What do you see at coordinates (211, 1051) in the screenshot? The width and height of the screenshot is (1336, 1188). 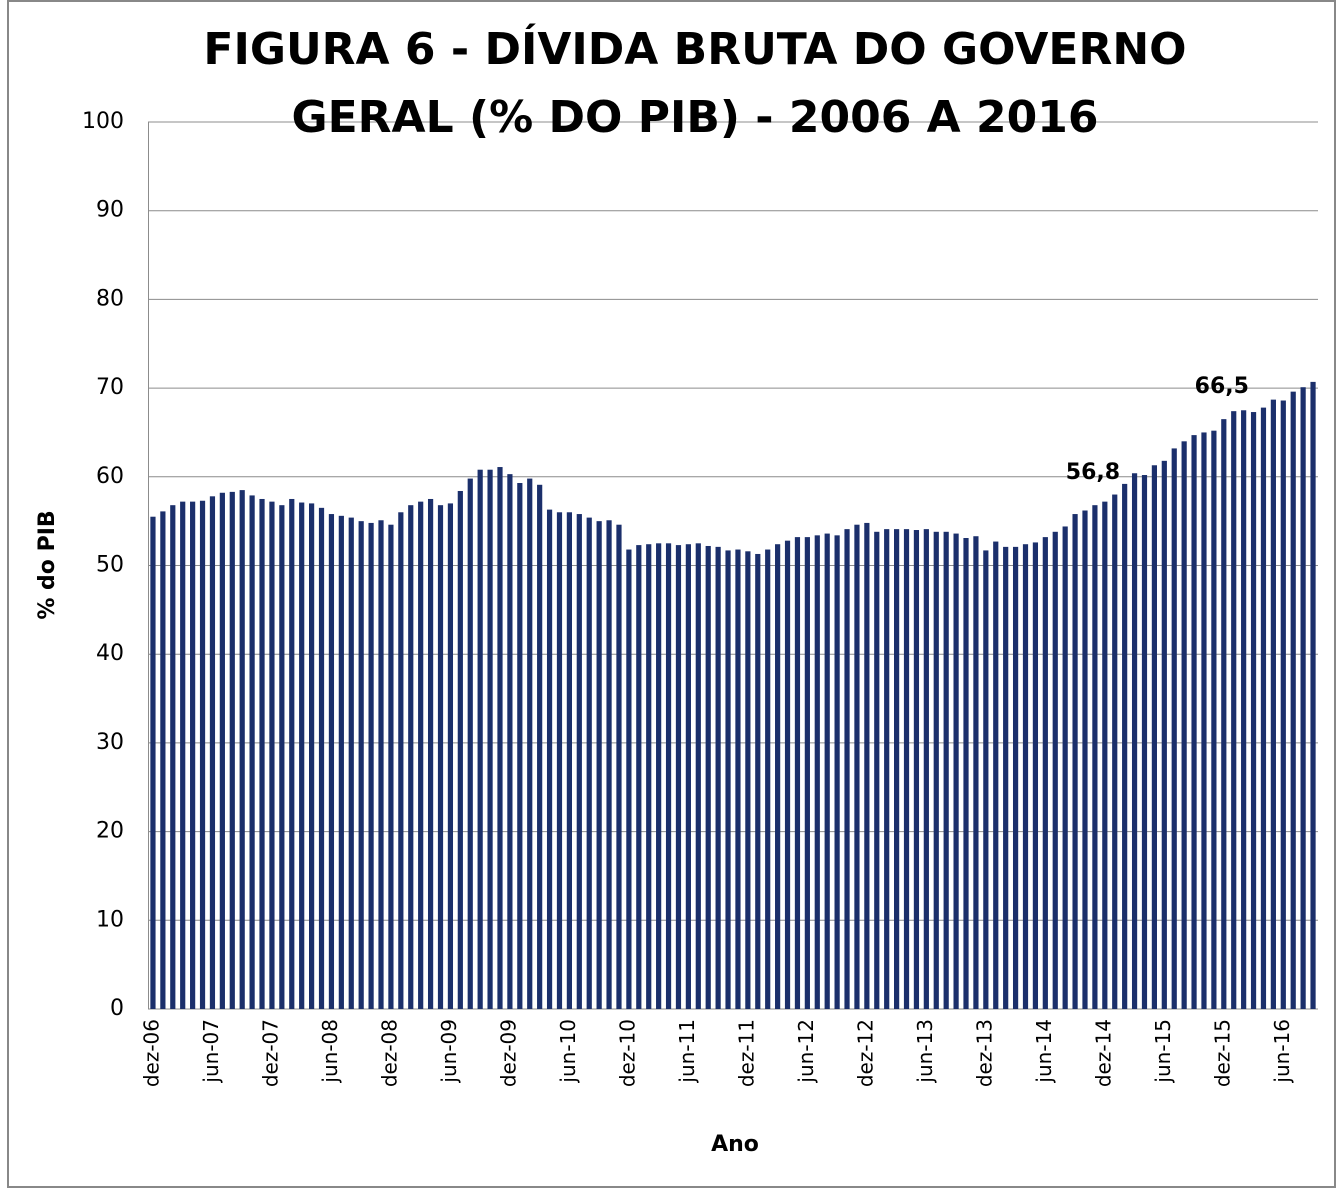 I see `x-tick-label: jun-07` at bounding box center [211, 1051].